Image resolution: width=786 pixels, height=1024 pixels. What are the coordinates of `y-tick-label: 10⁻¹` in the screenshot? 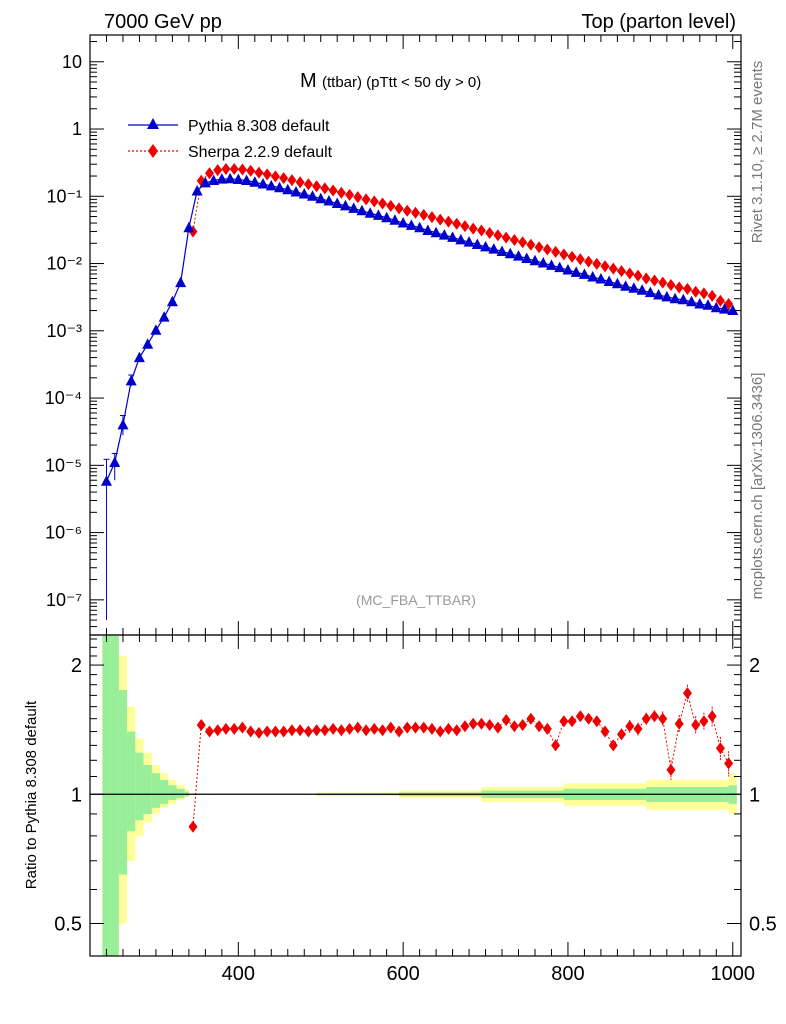 It's located at (64, 196).